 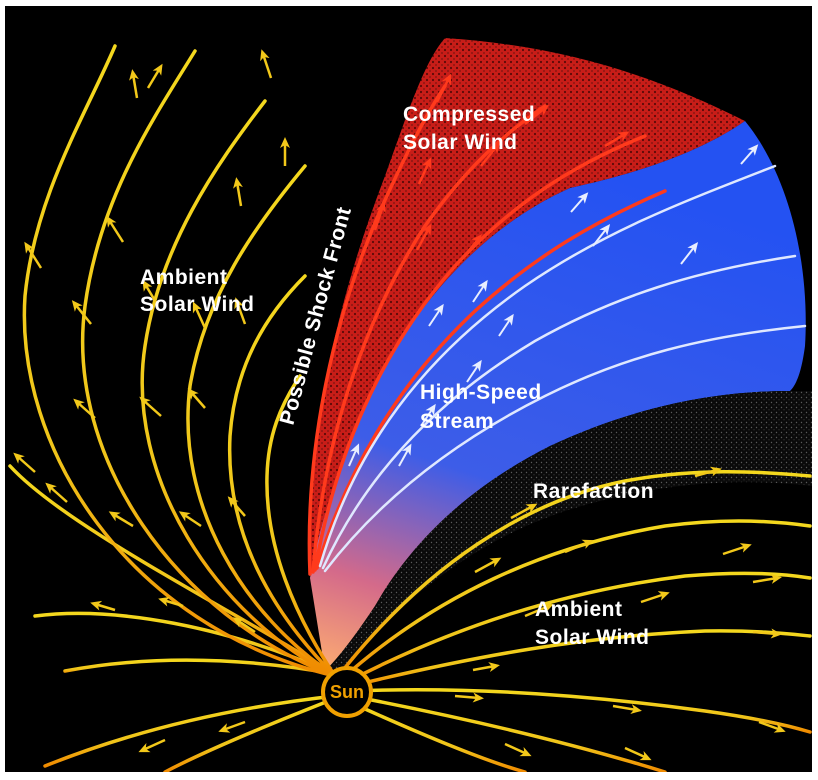 I want to click on label-compressed-line1: Compressed, so click(x=469, y=114).